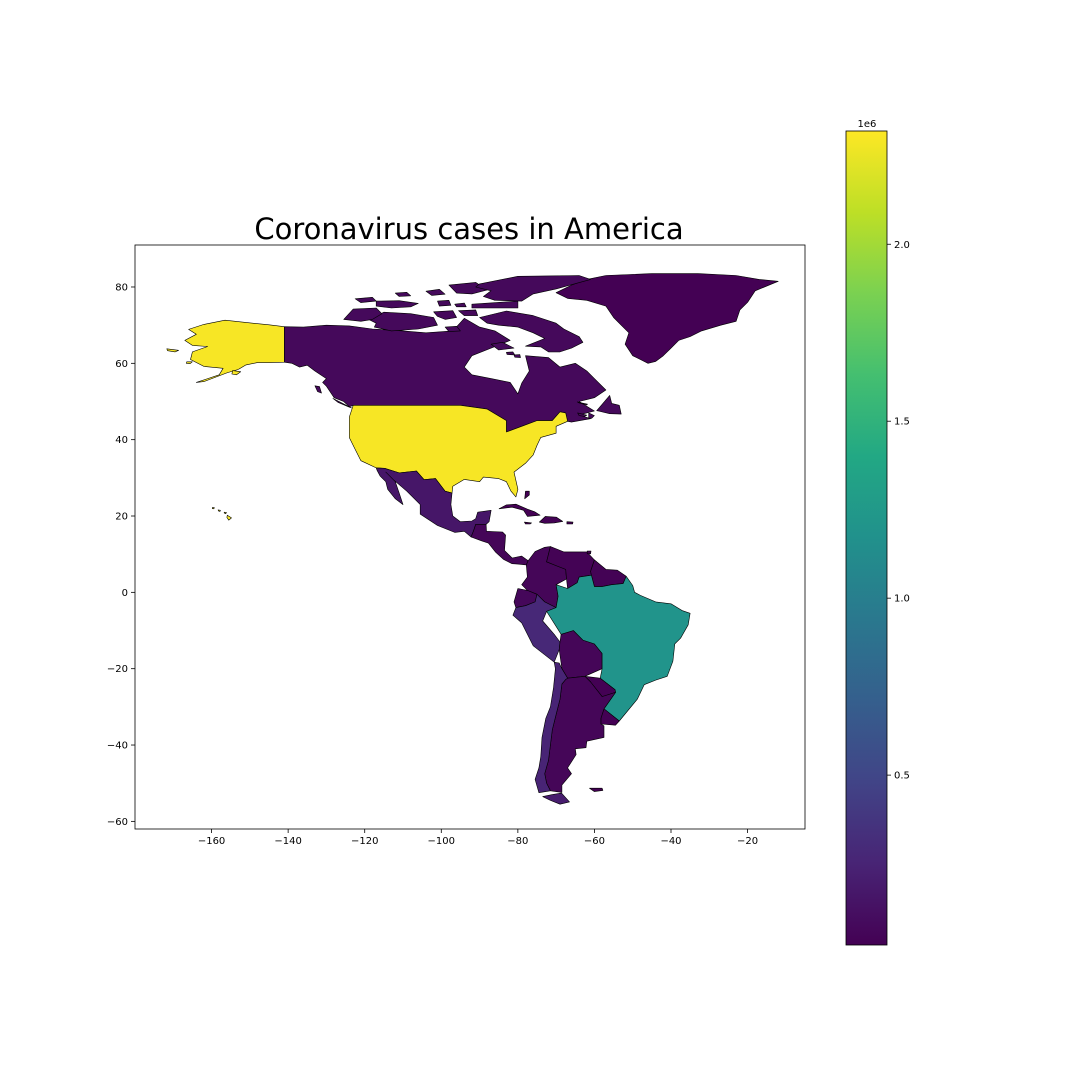 This screenshot has height=1080, width=1080. What do you see at coordinates (517, 356) in the screenshot?
I see `region-mansel` at bounding box center [517, 356].